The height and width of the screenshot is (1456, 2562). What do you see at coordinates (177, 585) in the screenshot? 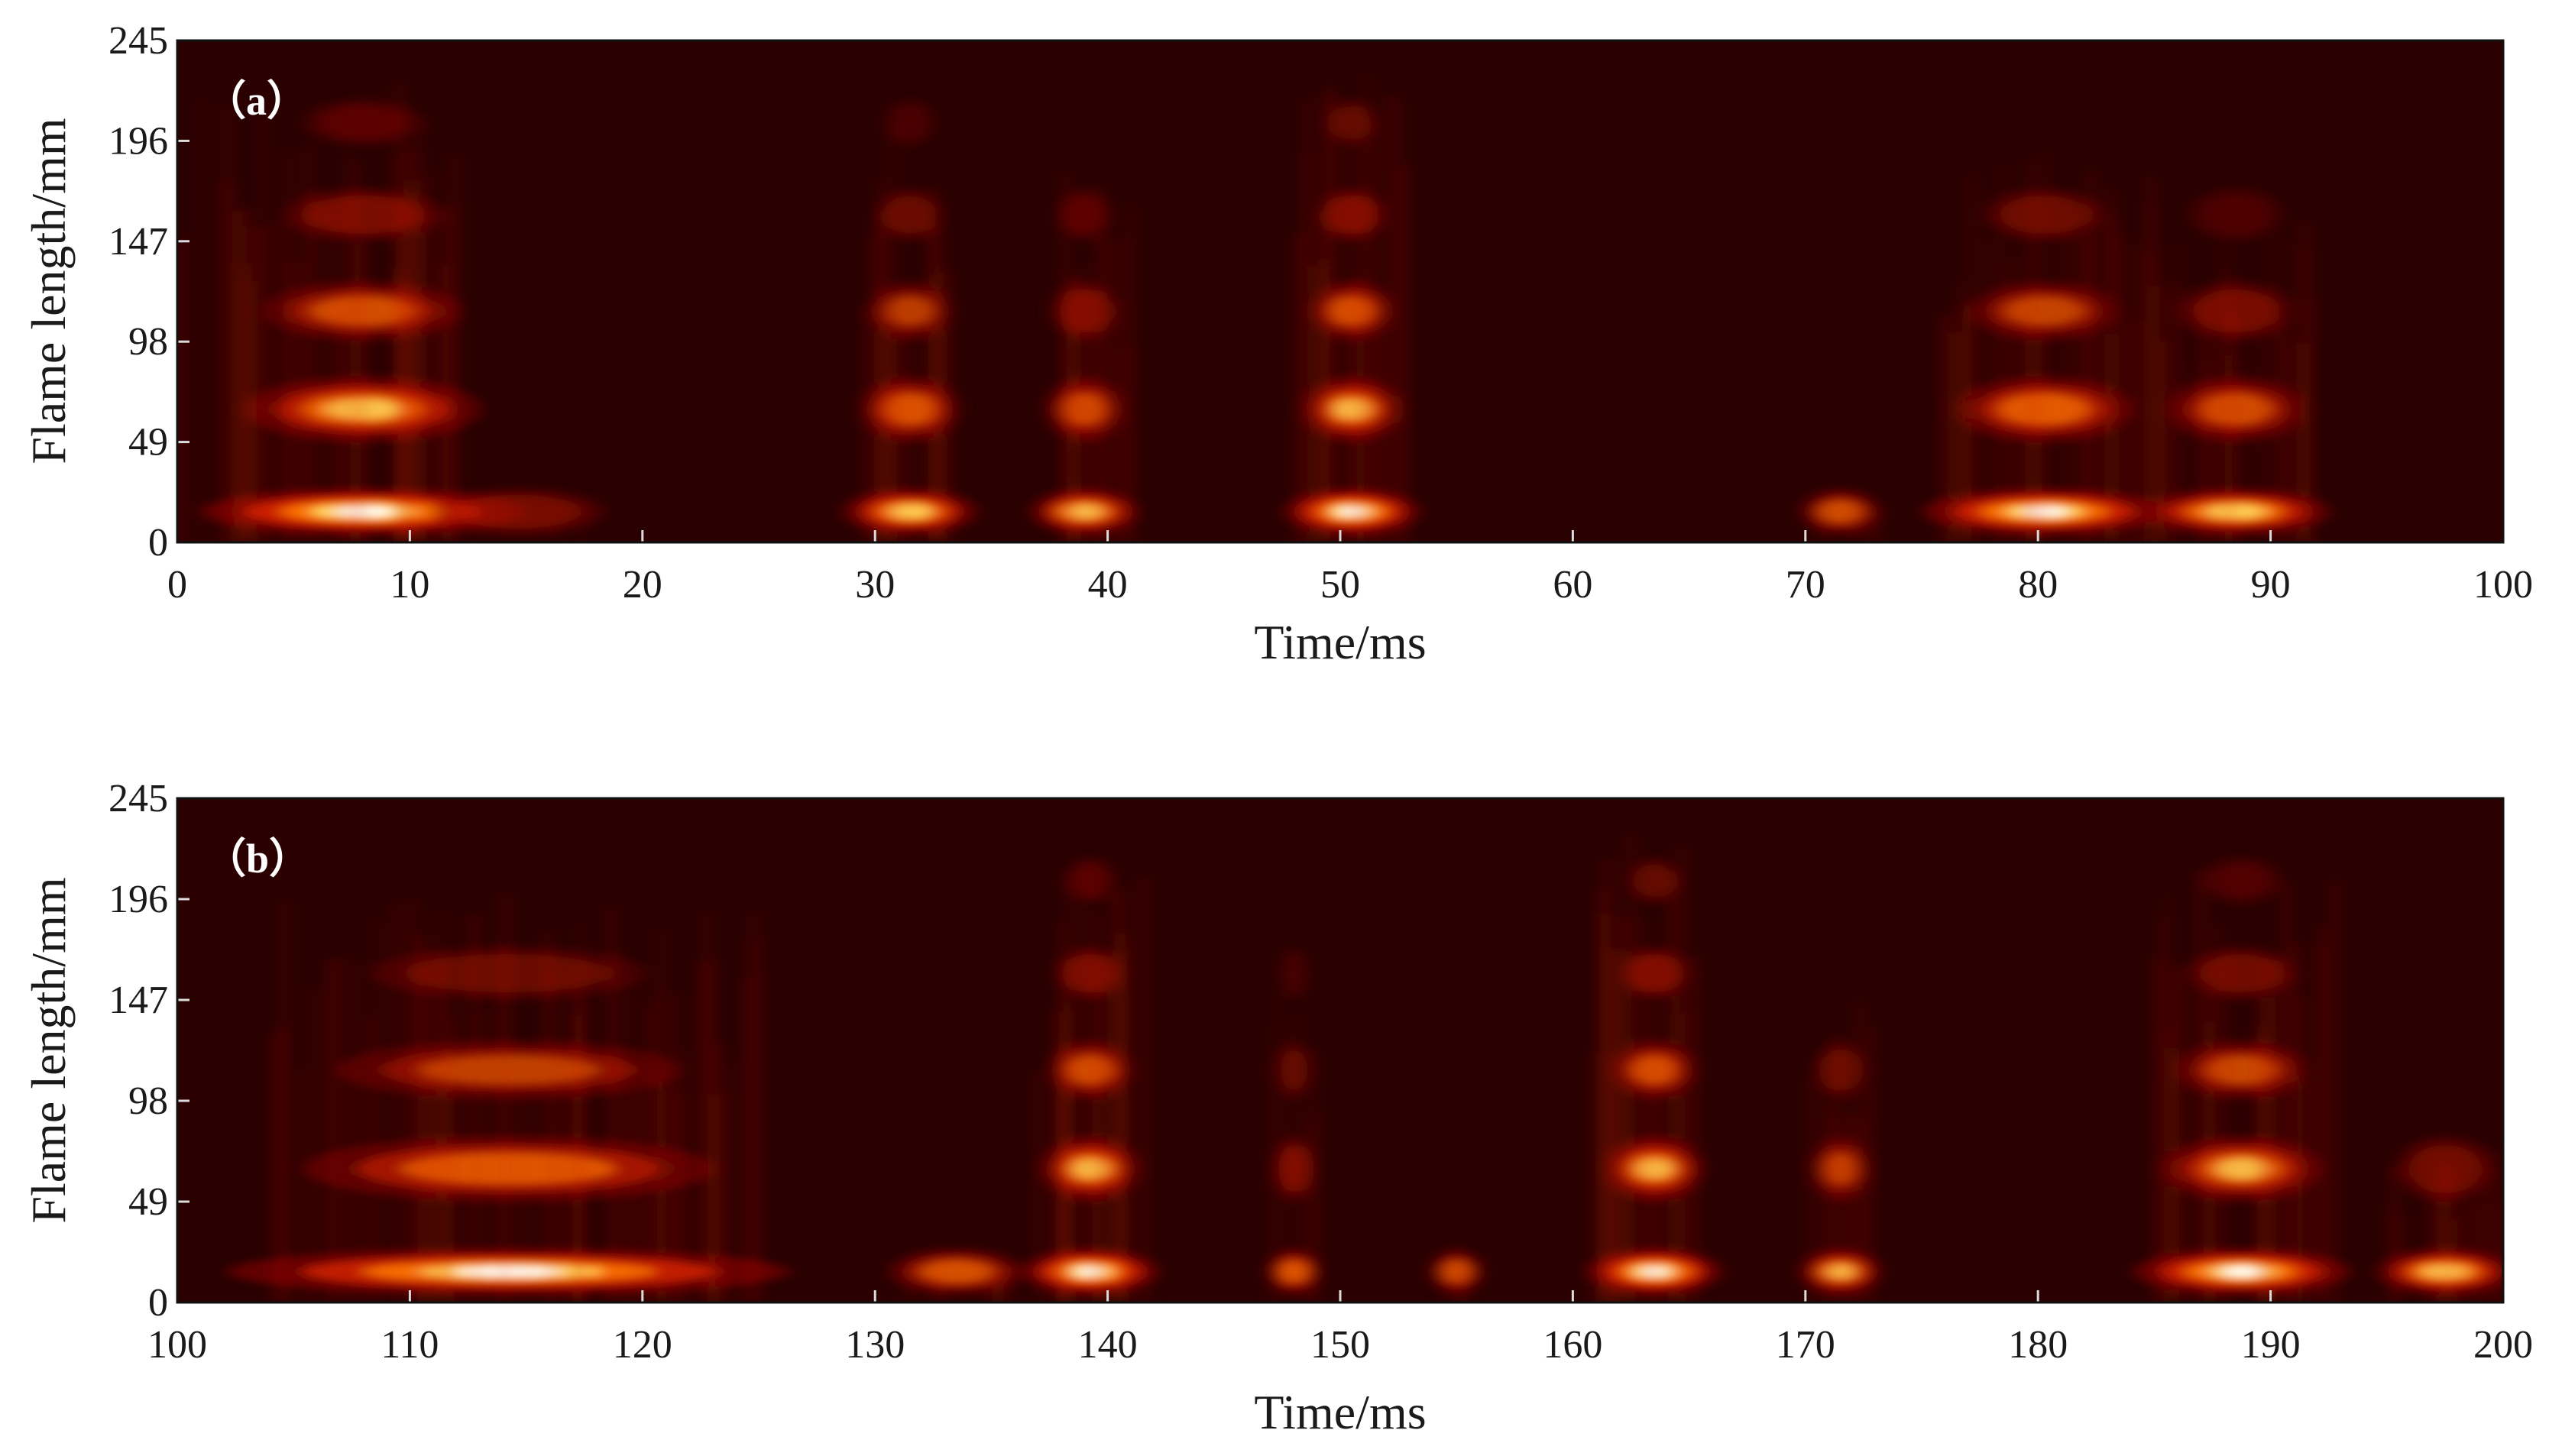
I see `x-tick-label-a-0: 0` at bounding box center [177, 585].